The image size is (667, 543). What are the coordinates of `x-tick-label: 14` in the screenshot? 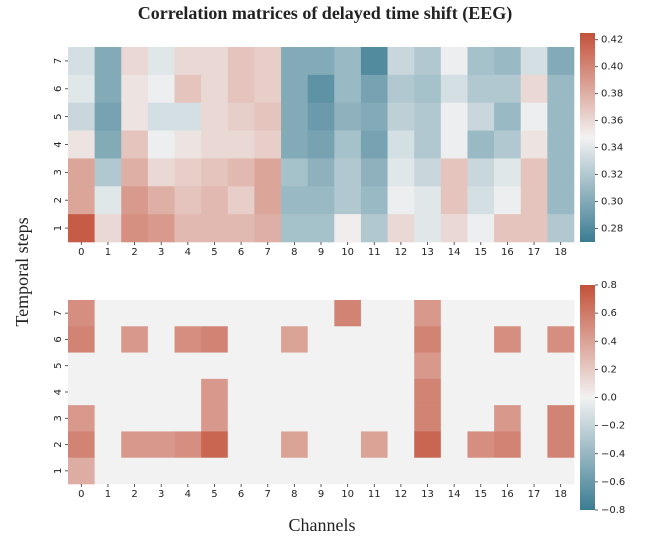 It's located at (454, 252).